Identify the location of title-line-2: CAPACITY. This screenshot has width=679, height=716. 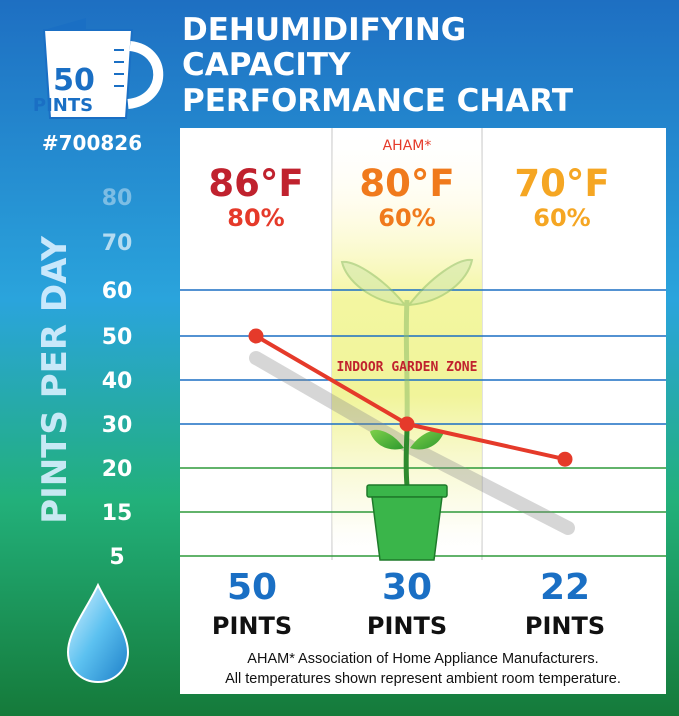
(266, 65).